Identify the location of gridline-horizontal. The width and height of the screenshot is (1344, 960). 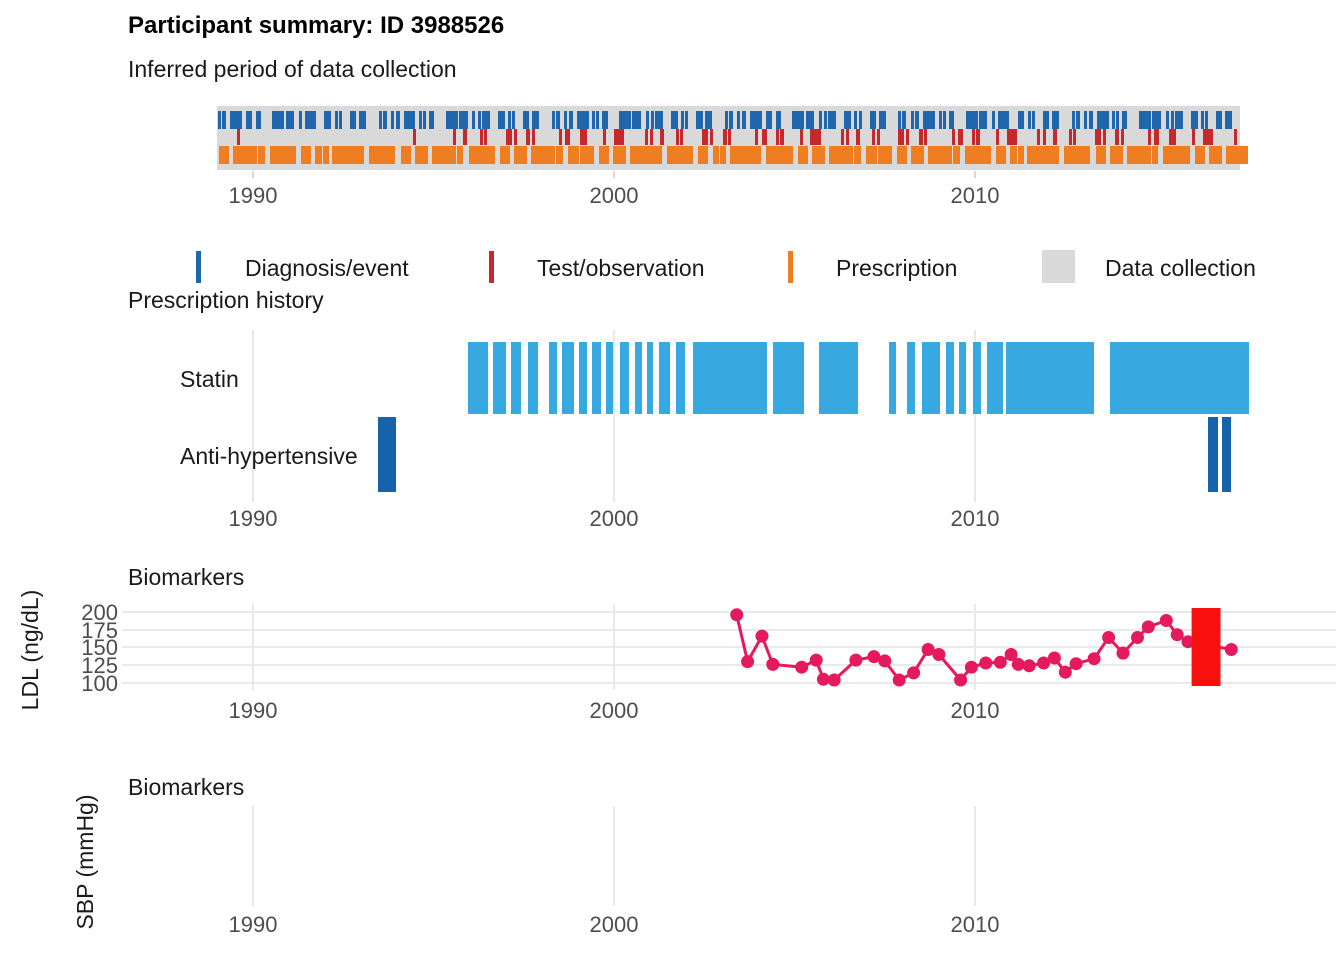
(729, 682).